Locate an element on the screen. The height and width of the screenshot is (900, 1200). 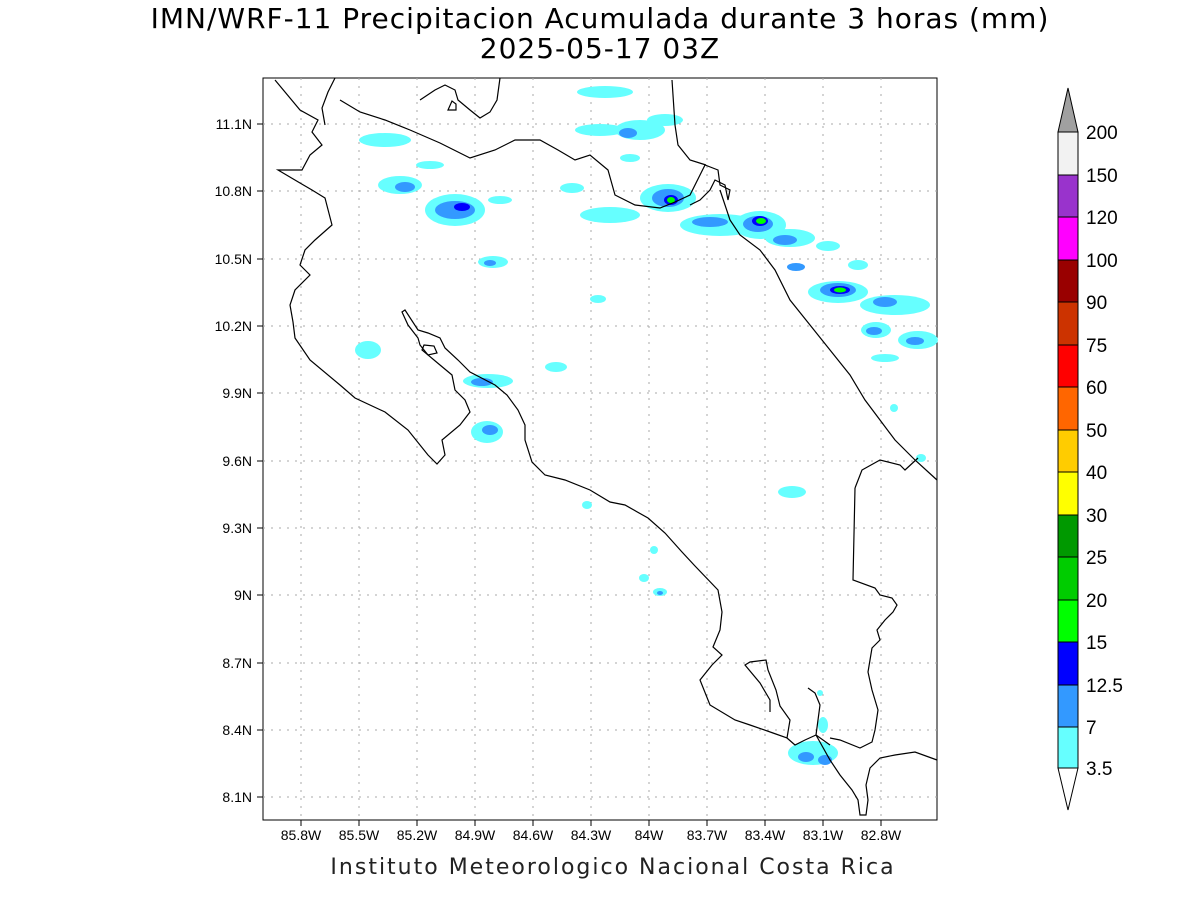
colorbar-label: 120 is located at coordinates (1102, 218).